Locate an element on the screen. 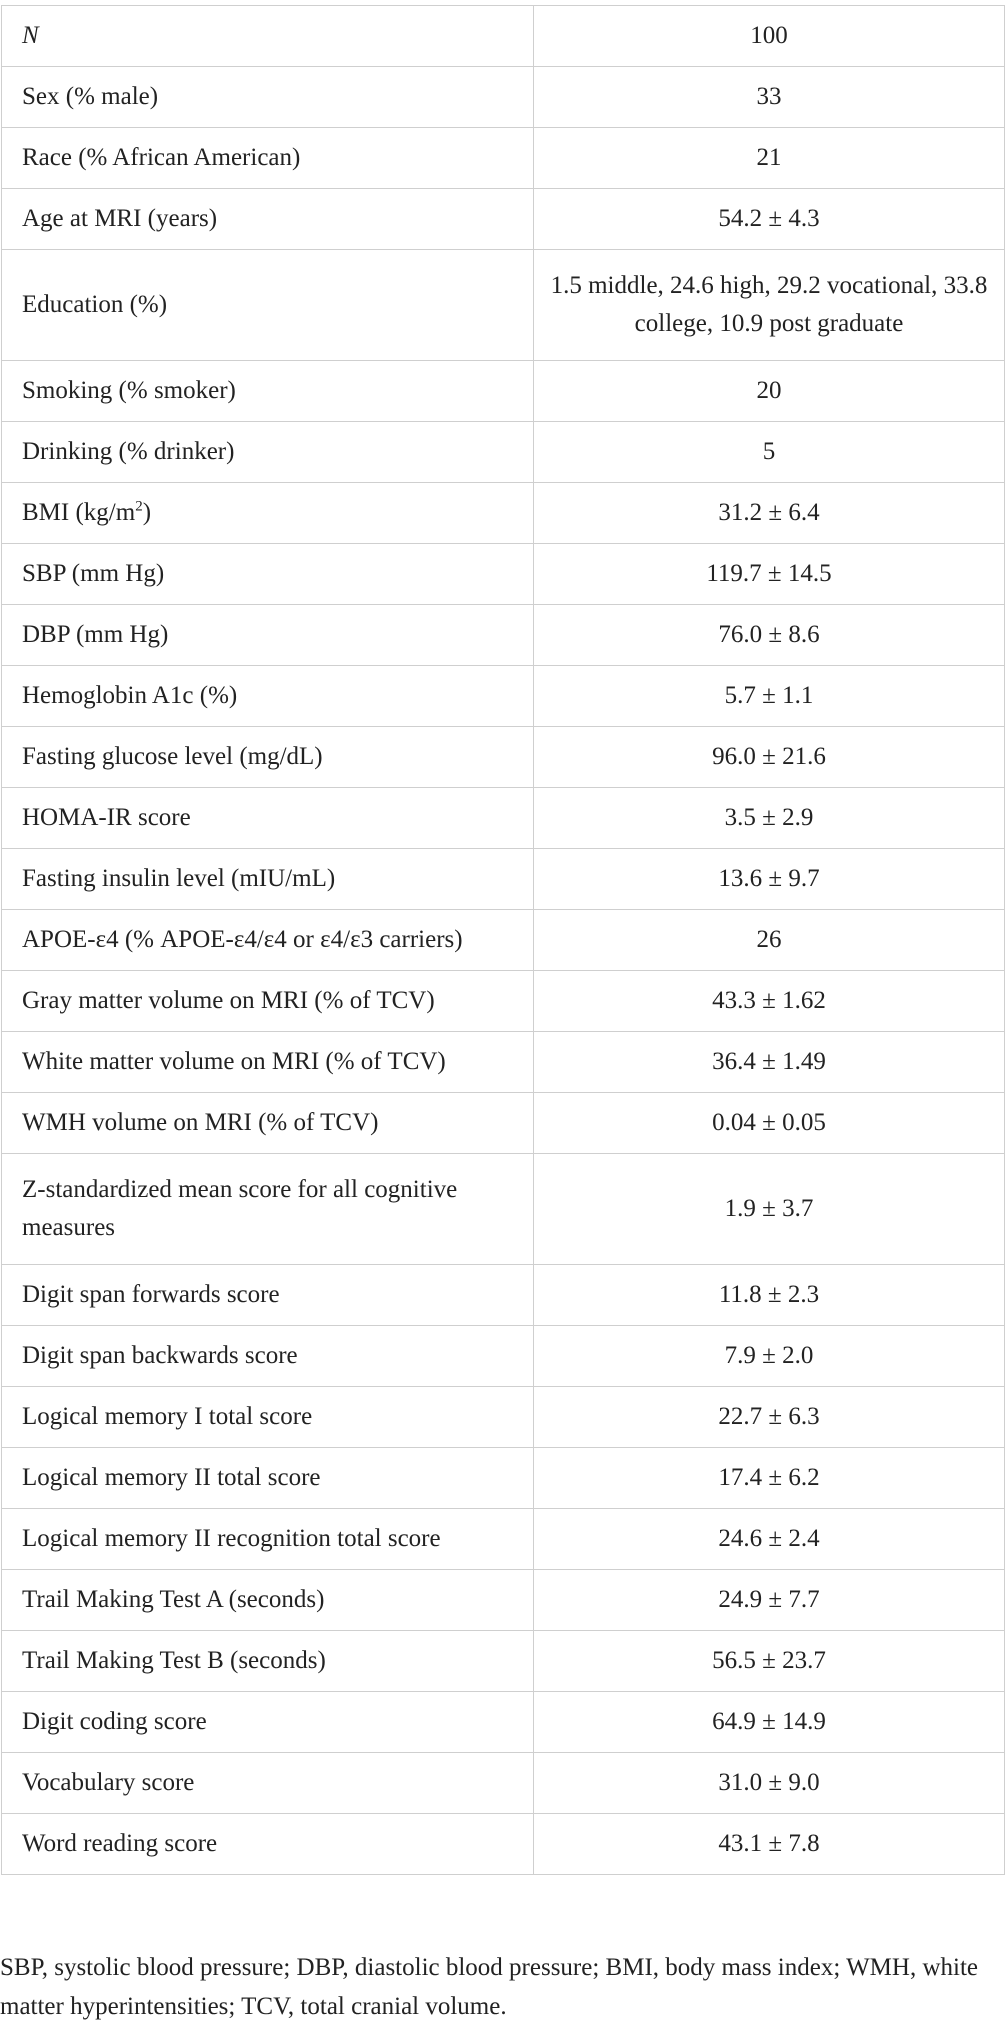 This screenshot has width=1005, height=2026. row-label: Smoking (% smoker) is located at coordinates (129, 390).